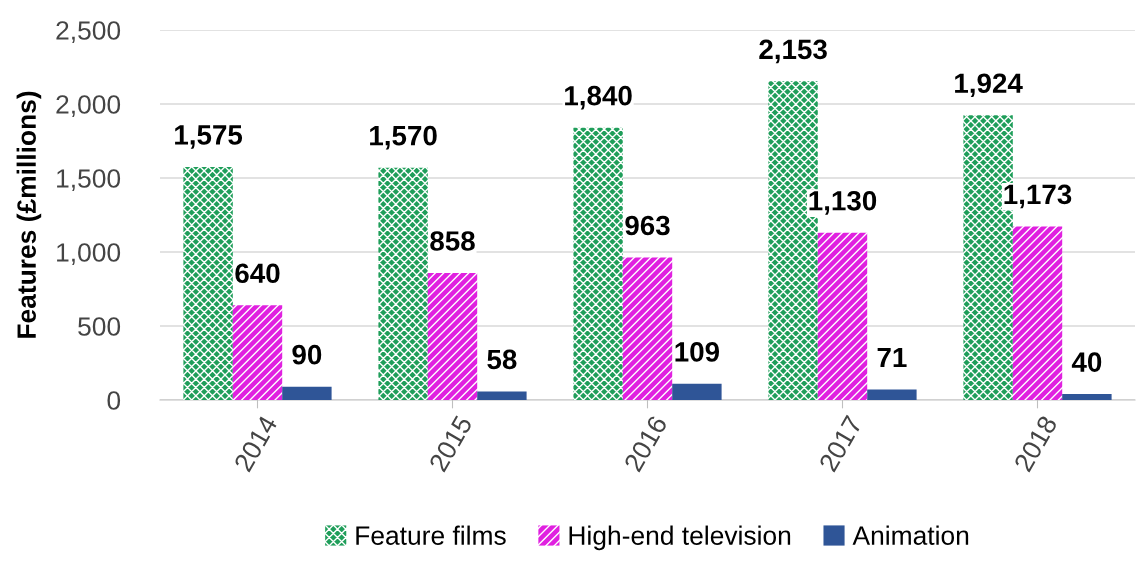  I want to click on data-label: 58, so click(502, 359).